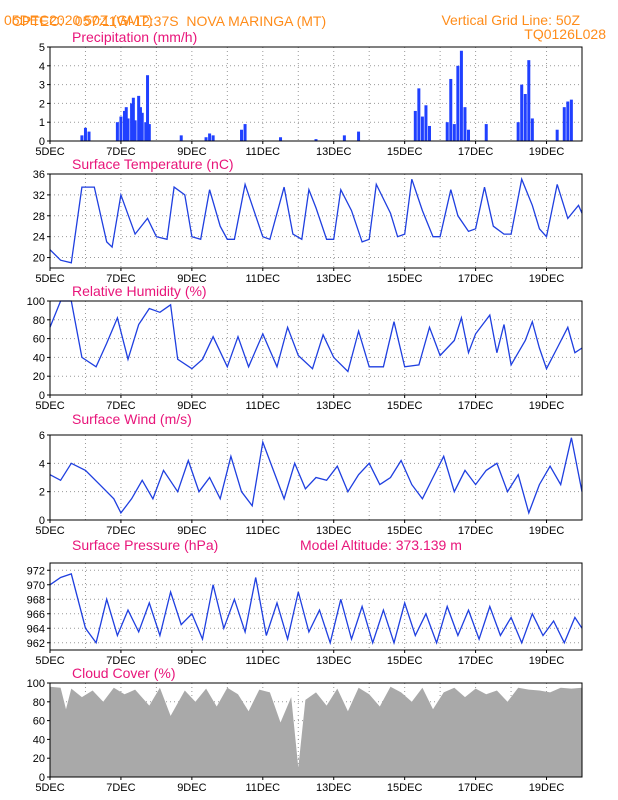 Image resolution: width=618 pixels, height=800 pixels. Describe the element at coordinates (139, 291) in the screenshot. I see `panel-title: Relative Humidity (%)` at that location.